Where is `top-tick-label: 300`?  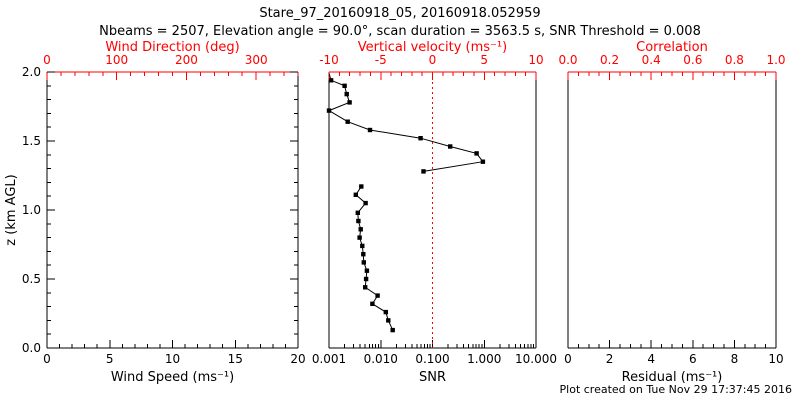
top-tick-label: 300 is located at coordinates (256, 60).